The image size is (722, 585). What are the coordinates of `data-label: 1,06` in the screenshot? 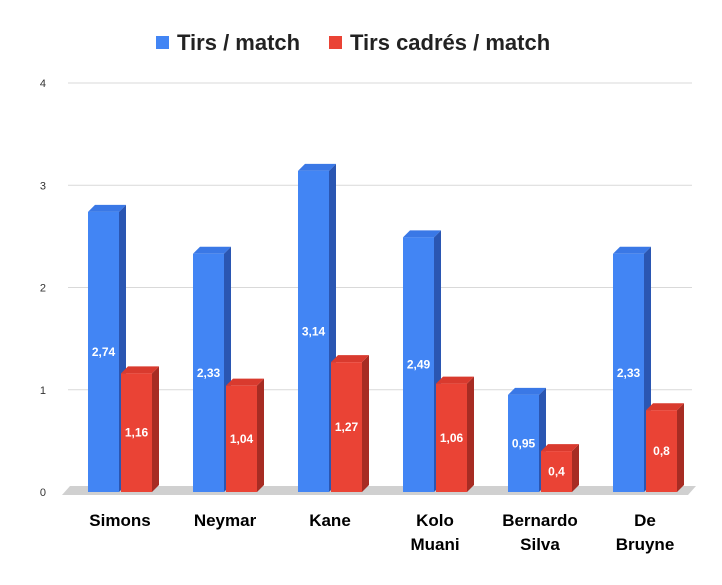 It's located at (452, 438).